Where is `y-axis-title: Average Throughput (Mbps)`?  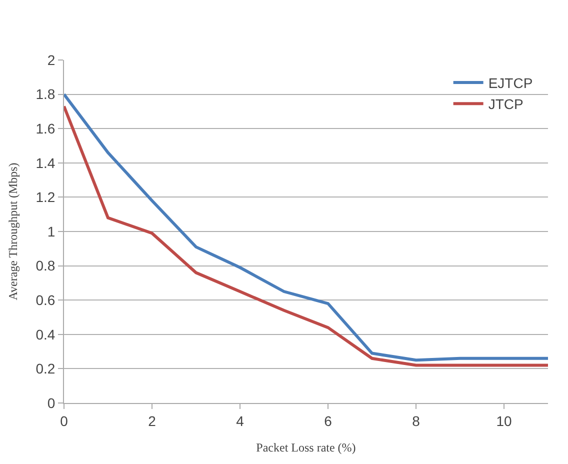
y-axis-title: Average Throughput (Mbps) is located at coordinates (13, 231).